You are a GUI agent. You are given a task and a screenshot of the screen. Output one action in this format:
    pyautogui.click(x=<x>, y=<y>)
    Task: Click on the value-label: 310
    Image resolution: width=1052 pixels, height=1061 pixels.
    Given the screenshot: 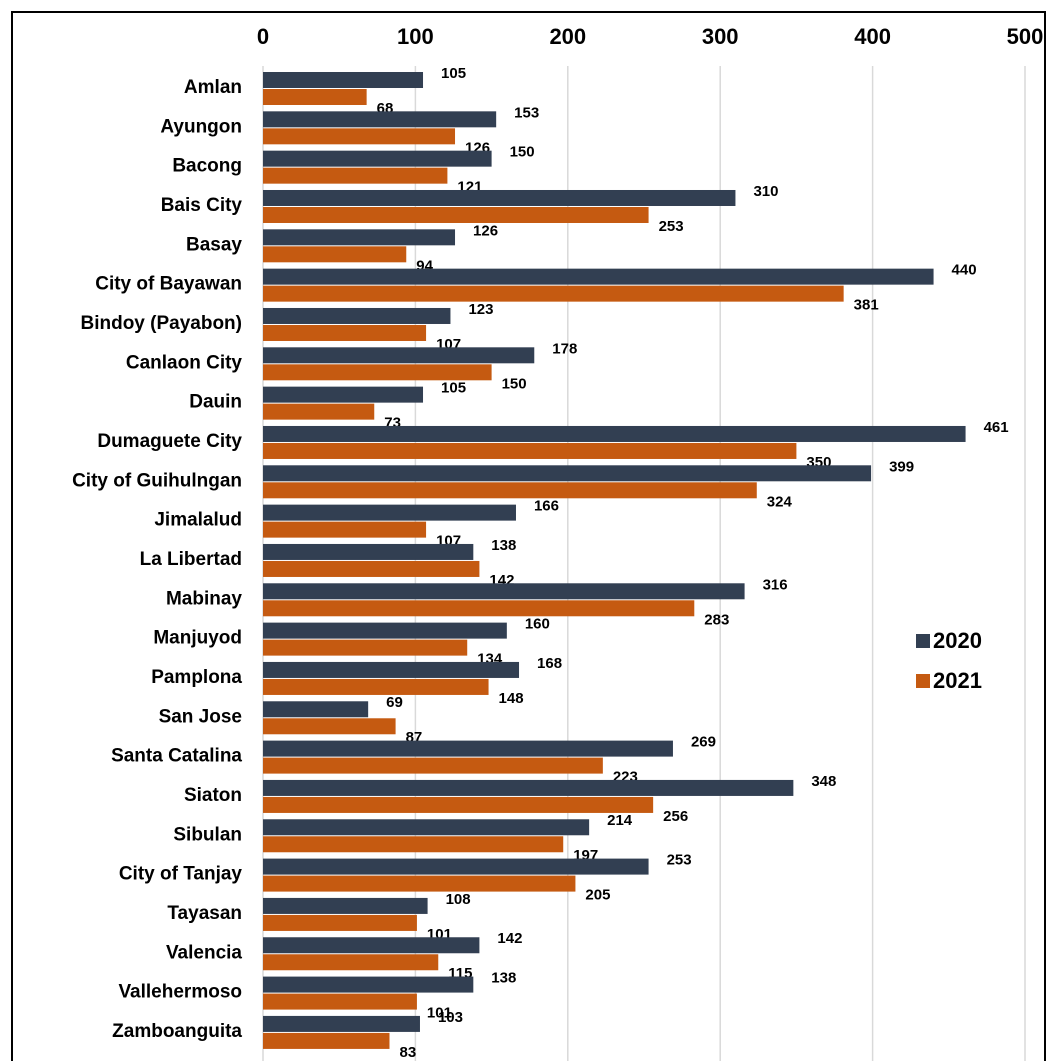 What is the action you would take?
    pyautogui.click(x=765, y=191)
    